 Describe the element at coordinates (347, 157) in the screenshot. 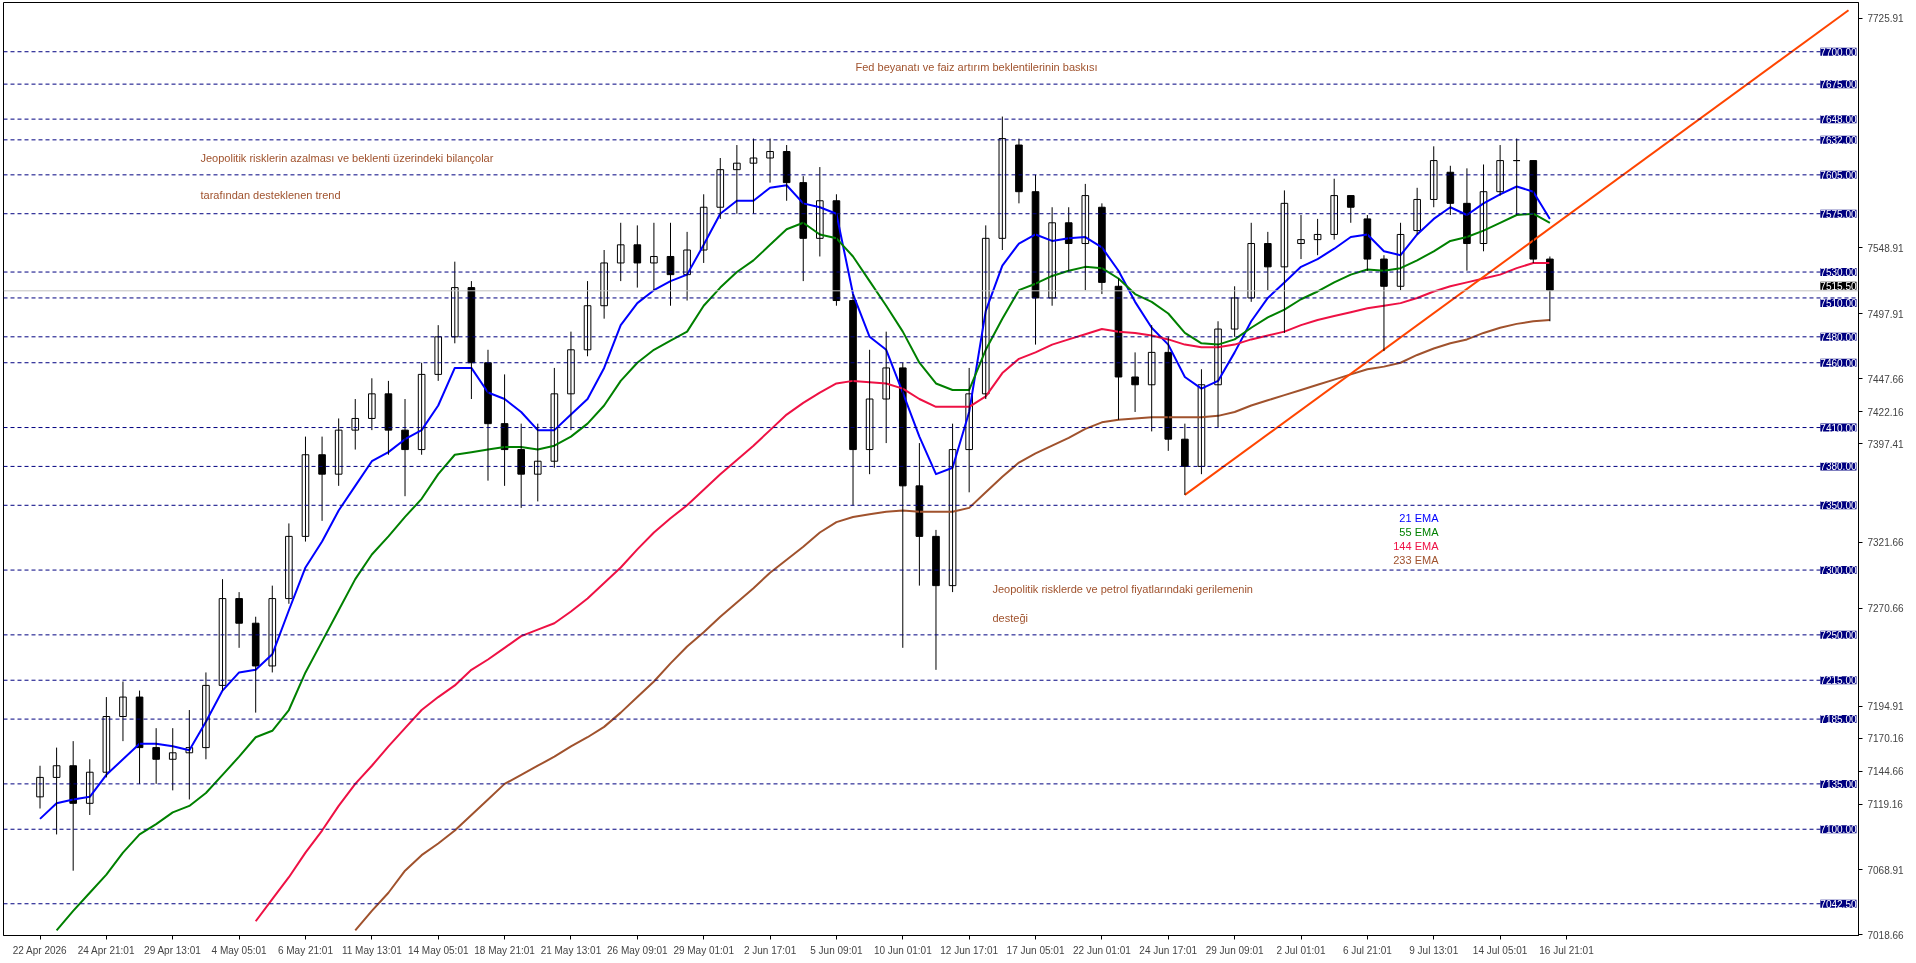

I see `annotation: Jeopolitik risklerin azalması ve beklenti üzerindeki bilançolar` at that location.